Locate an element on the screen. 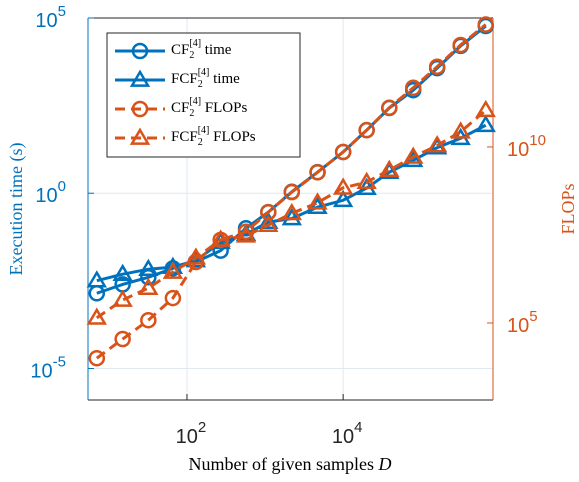  tick-exponent: 2 is located at coordinates (202, 427).